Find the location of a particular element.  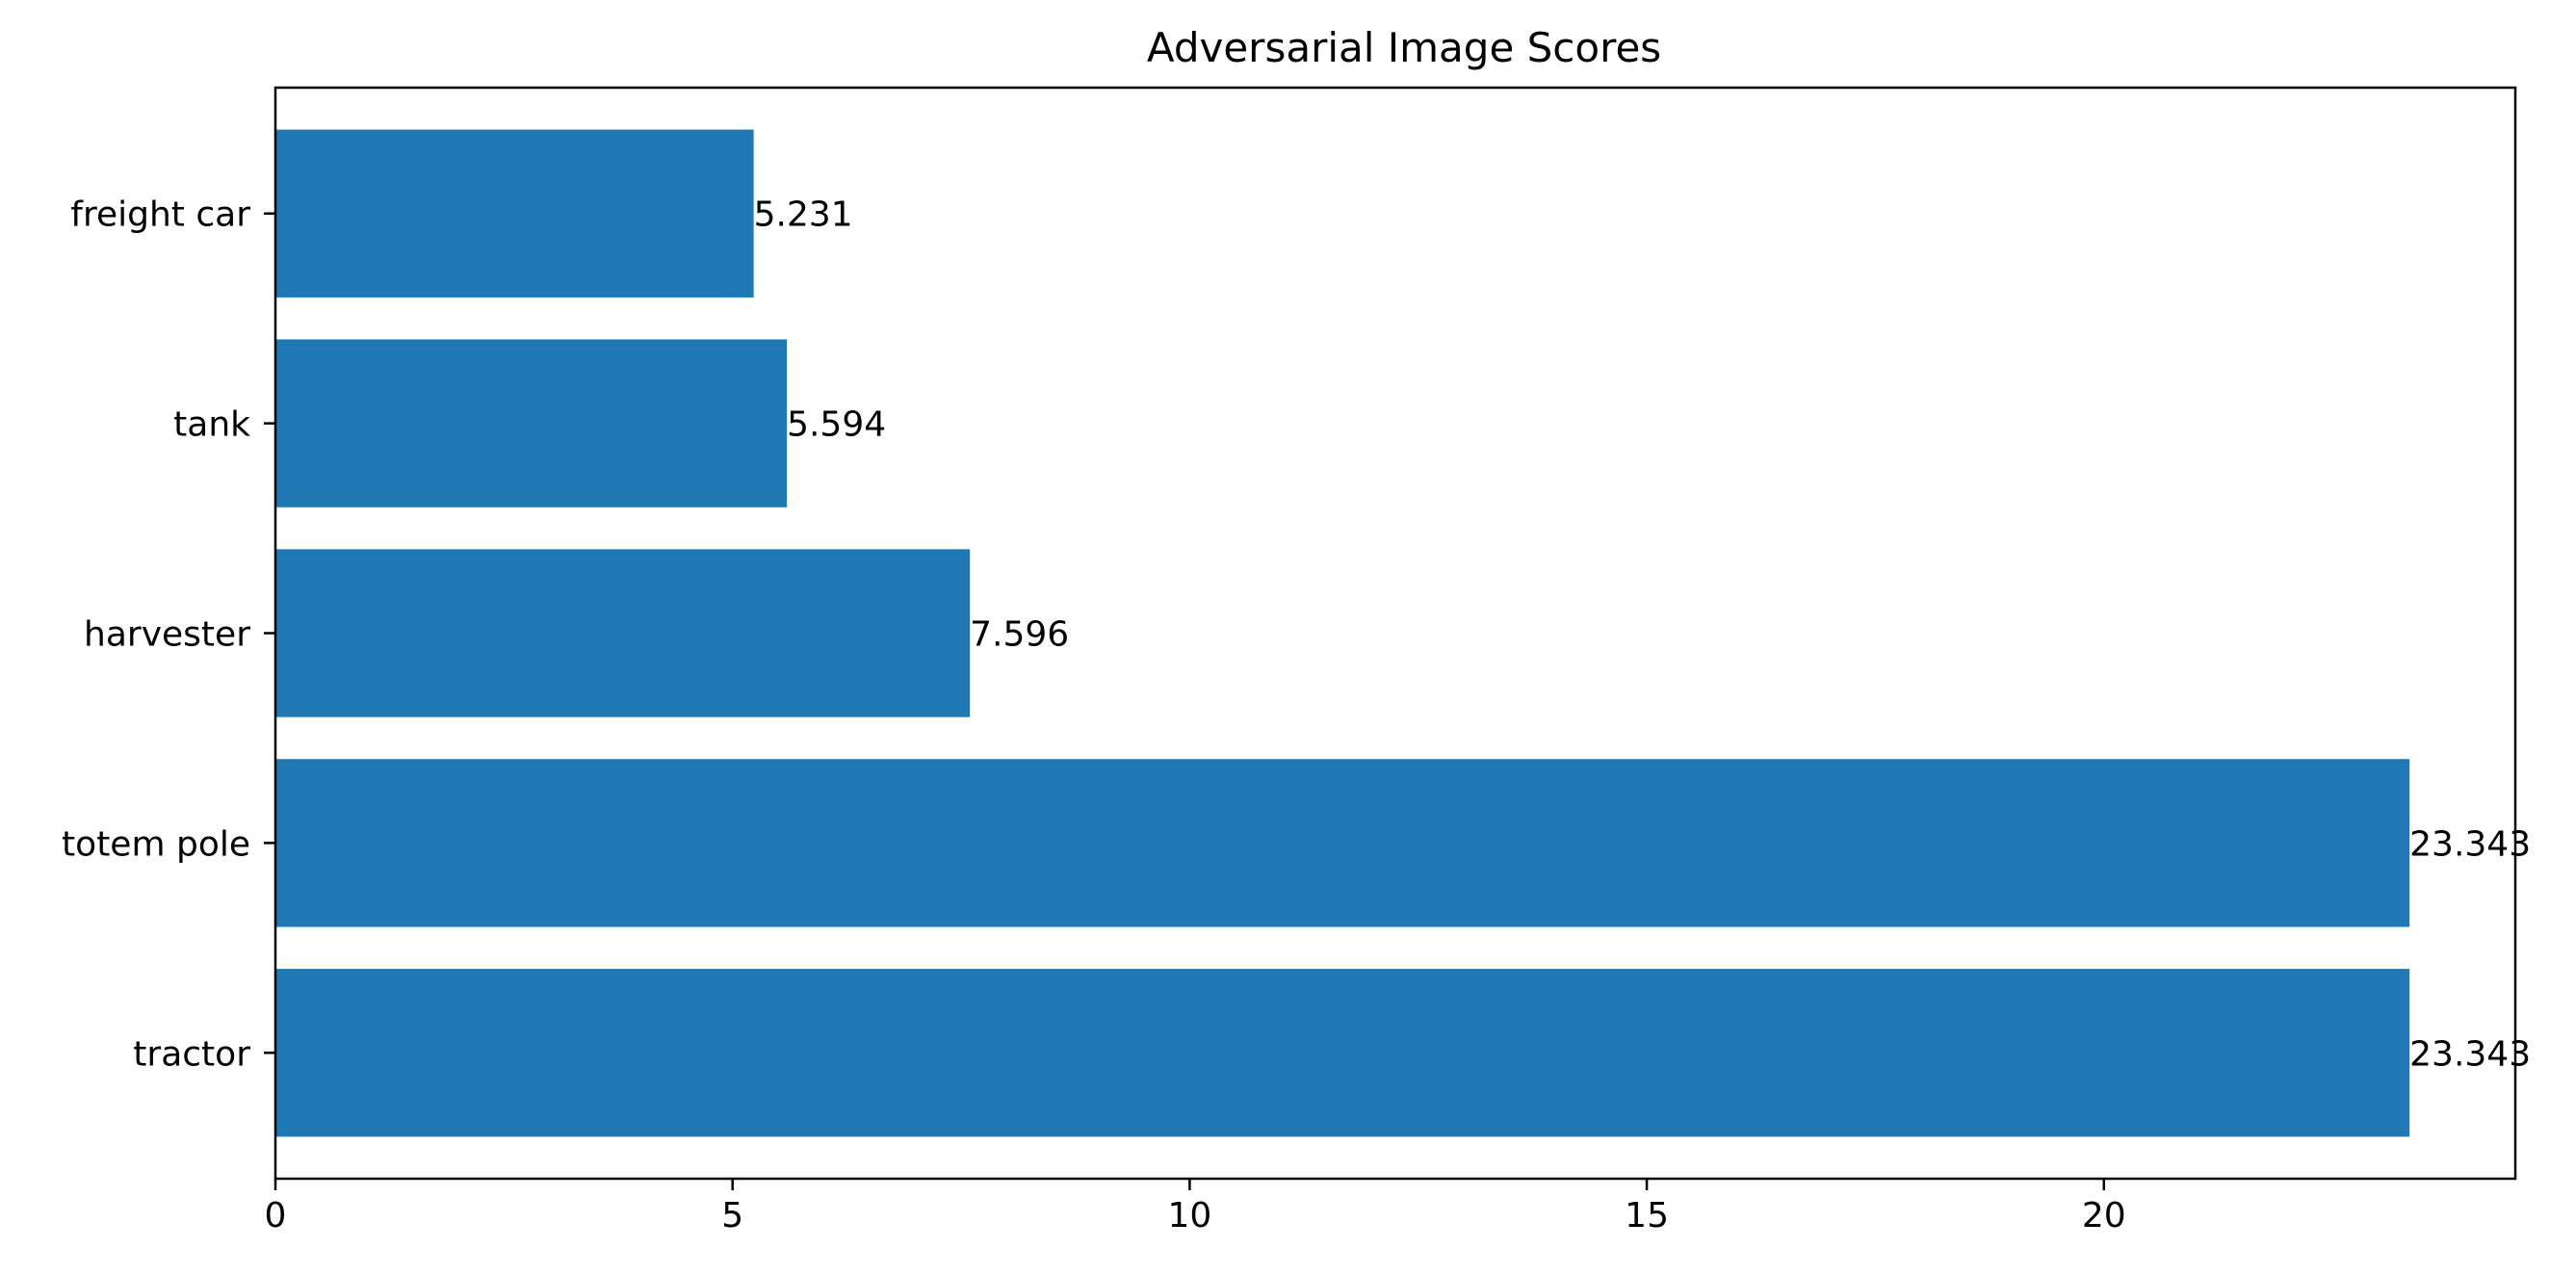

chart-title: Adversarial Image Scores is located at coordinates (1404, 47).